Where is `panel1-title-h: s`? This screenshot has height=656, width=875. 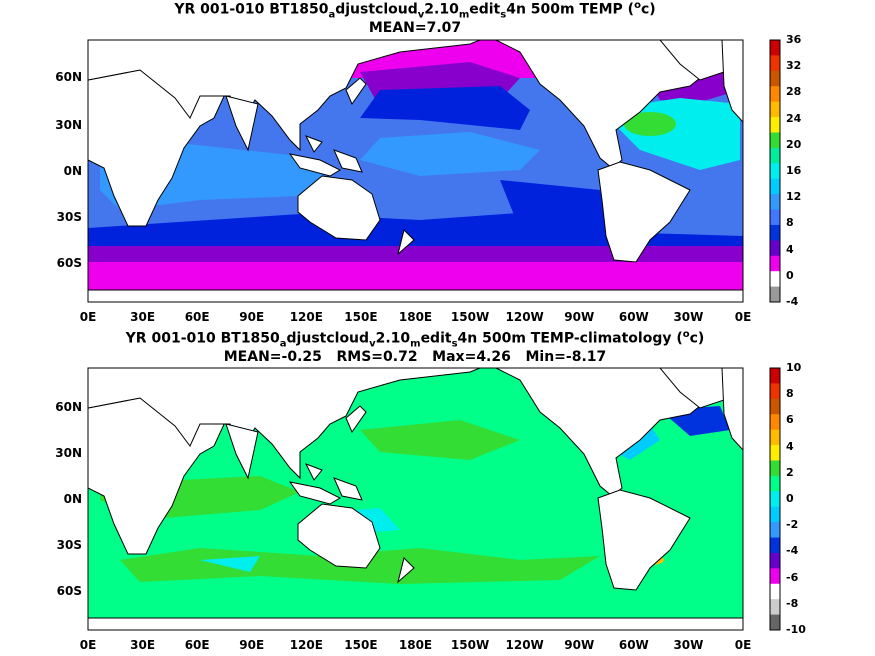 panel1-title-h: s is located at coordinates (503, 15).